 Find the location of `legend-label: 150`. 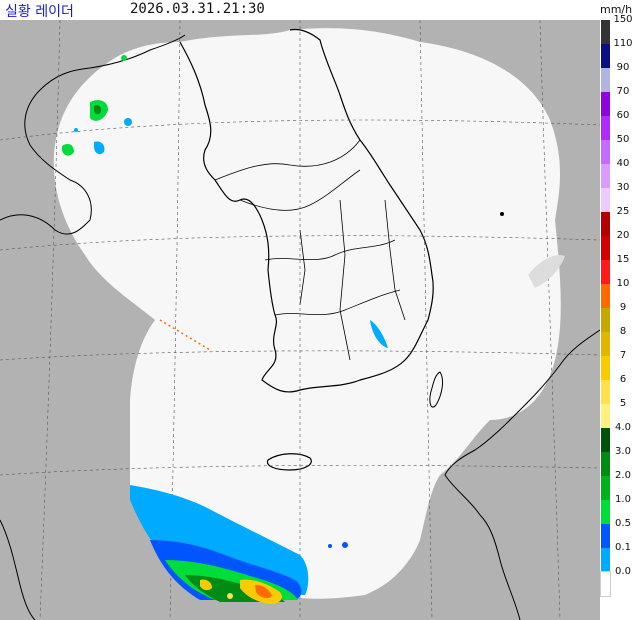

legend-label: 150 is located at coordinates (623, 19).